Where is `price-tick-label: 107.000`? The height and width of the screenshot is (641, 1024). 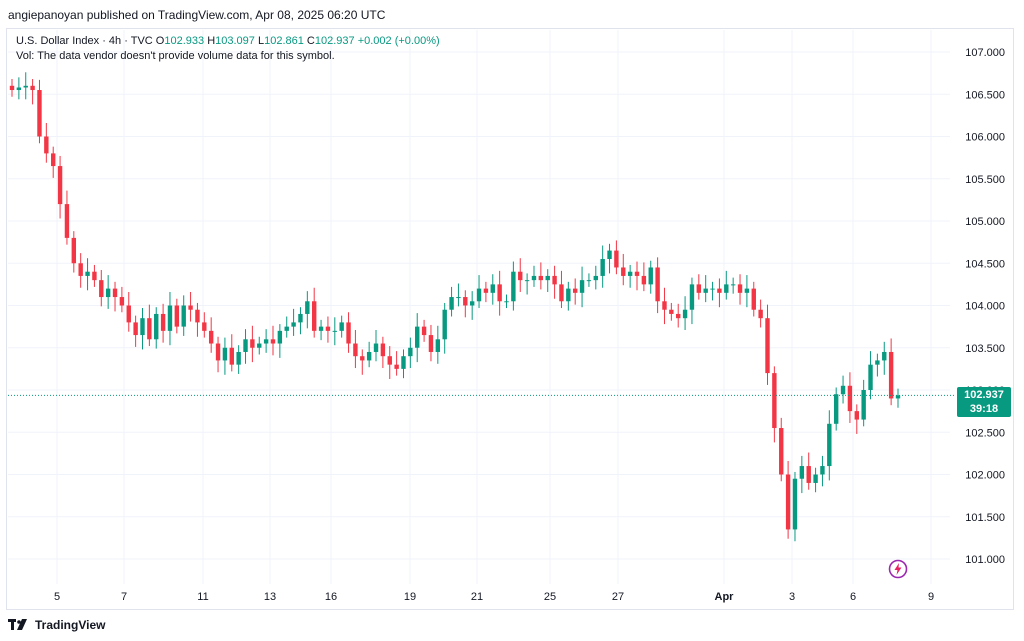 price-tick-label: 107.000 is located at coordinates (985, 53).